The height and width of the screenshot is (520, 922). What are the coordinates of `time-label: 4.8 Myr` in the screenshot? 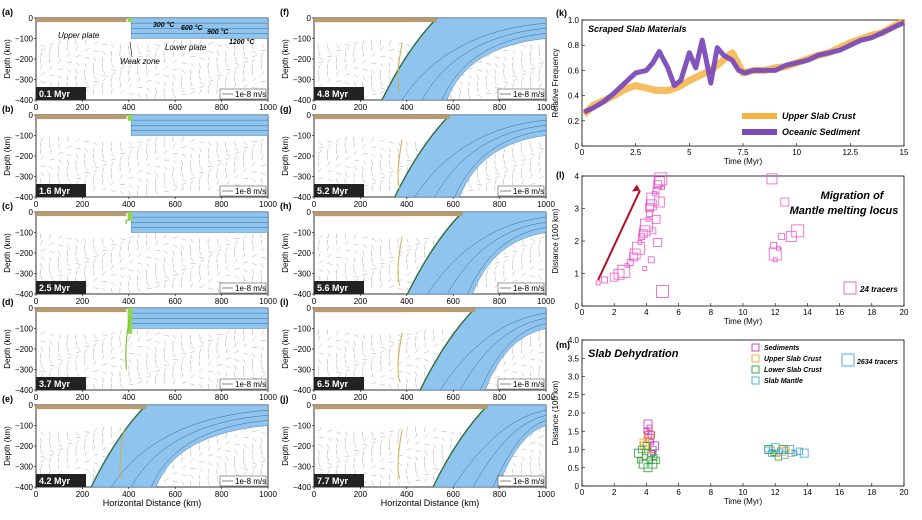 It's located at (333, 94).